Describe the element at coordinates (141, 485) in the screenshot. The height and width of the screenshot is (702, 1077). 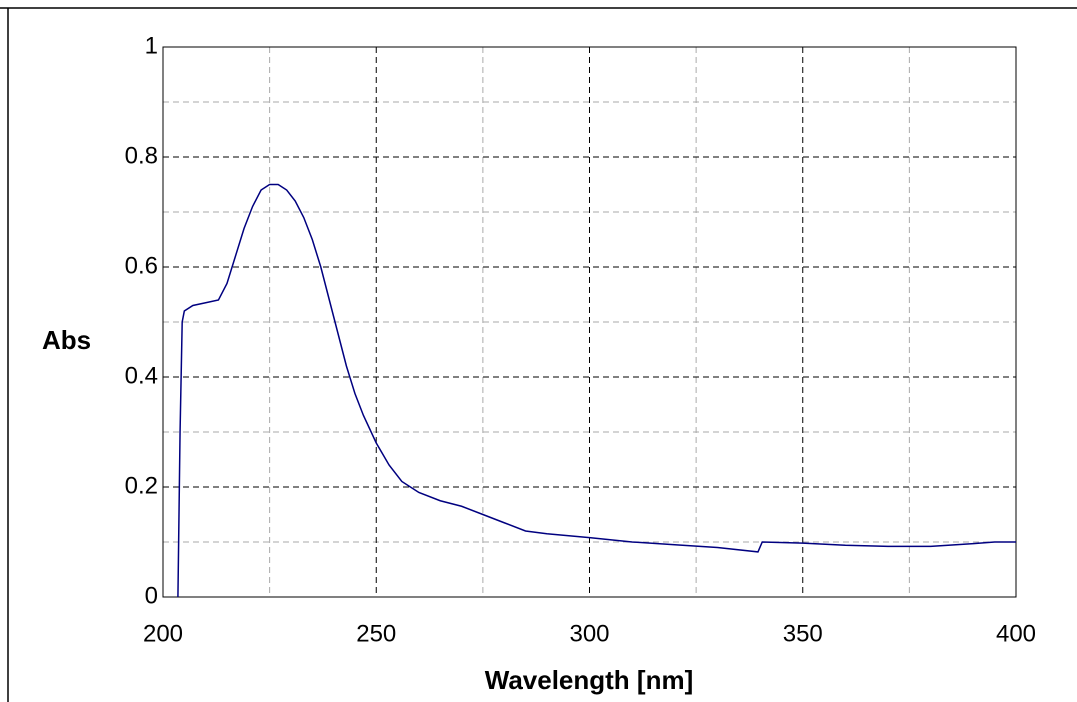
I see `y-tick-label: 0.2` at that location.